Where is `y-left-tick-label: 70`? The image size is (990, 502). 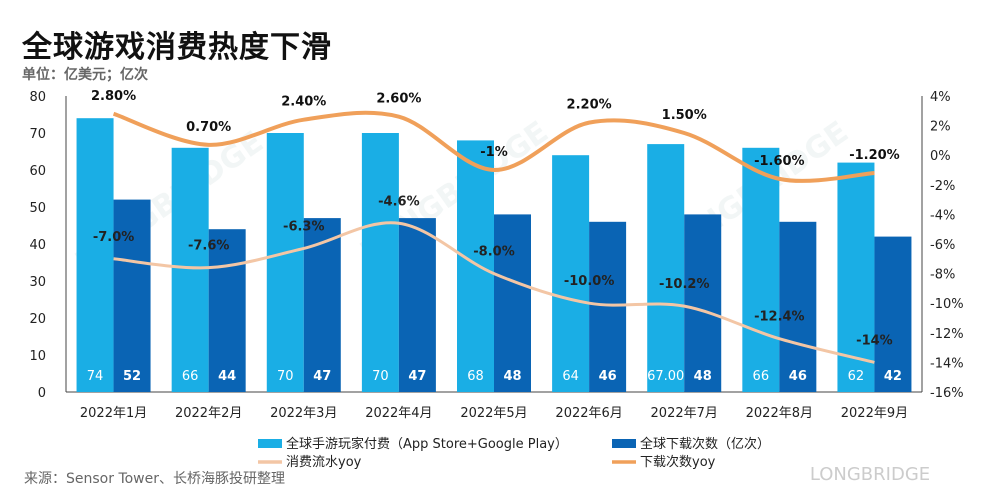 y-left-tick-label: 70 is located at coordinates (37, 134).